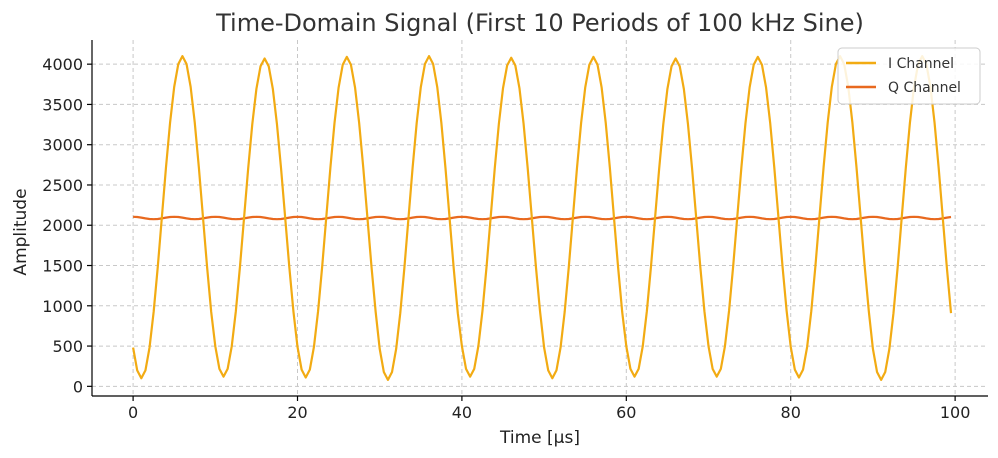 This screenshot has height=458, width=998. I want to click on y-tick-label: 3000, so click(62, 145).